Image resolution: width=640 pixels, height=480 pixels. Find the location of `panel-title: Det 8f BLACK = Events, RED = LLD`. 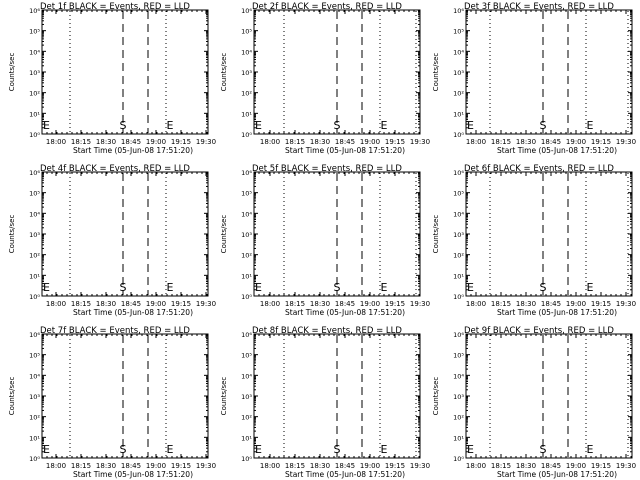

panel-title: Det 8f BLACK = Events, RED = LLD is located at coordinates (327, 331).